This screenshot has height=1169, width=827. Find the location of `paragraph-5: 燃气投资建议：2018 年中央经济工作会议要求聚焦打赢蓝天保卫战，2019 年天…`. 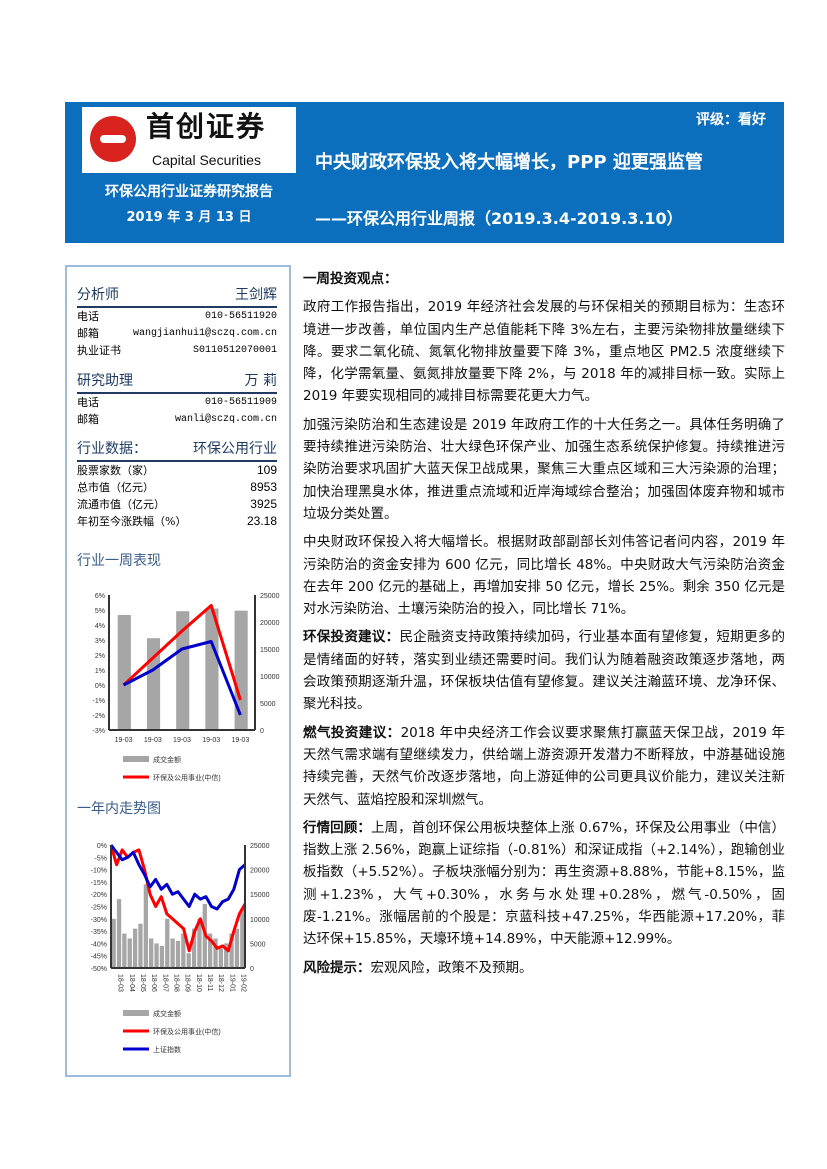

paragraph-5: 燃气投资建议：2018 年中央经济工作会议要求聚焦打赢蓝天保卫战，2019 年天… is located at coordinates (544, 766).